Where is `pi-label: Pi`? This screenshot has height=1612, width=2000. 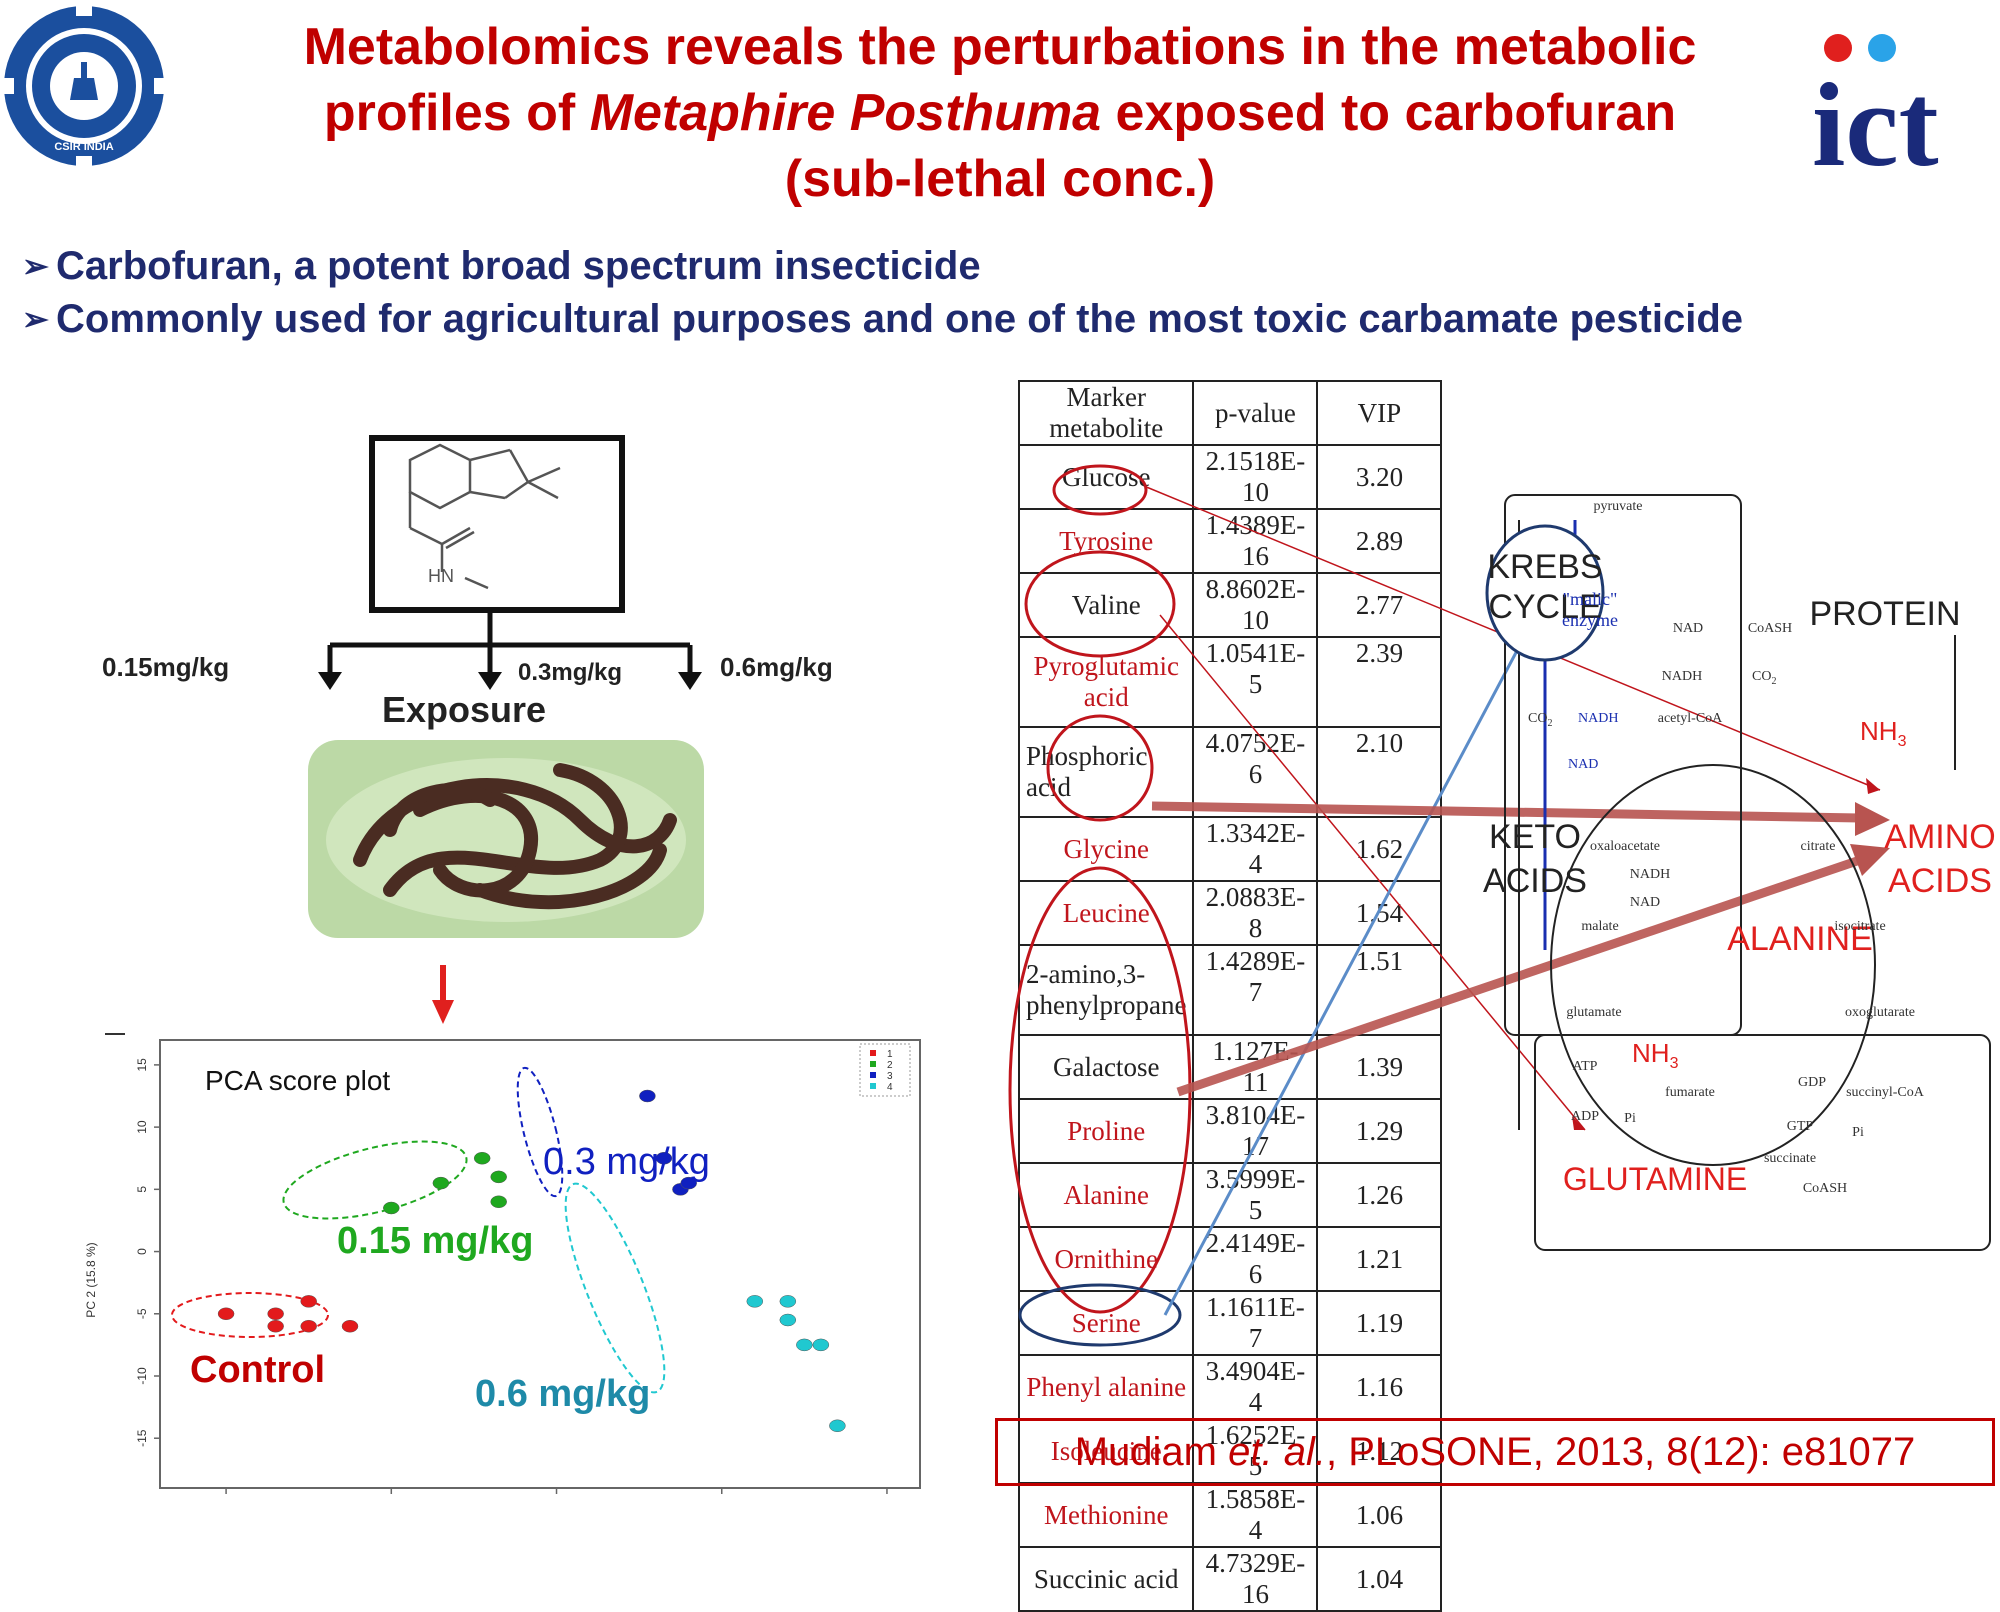 pi-label: Pi is located at coordinates (1630, 1118).